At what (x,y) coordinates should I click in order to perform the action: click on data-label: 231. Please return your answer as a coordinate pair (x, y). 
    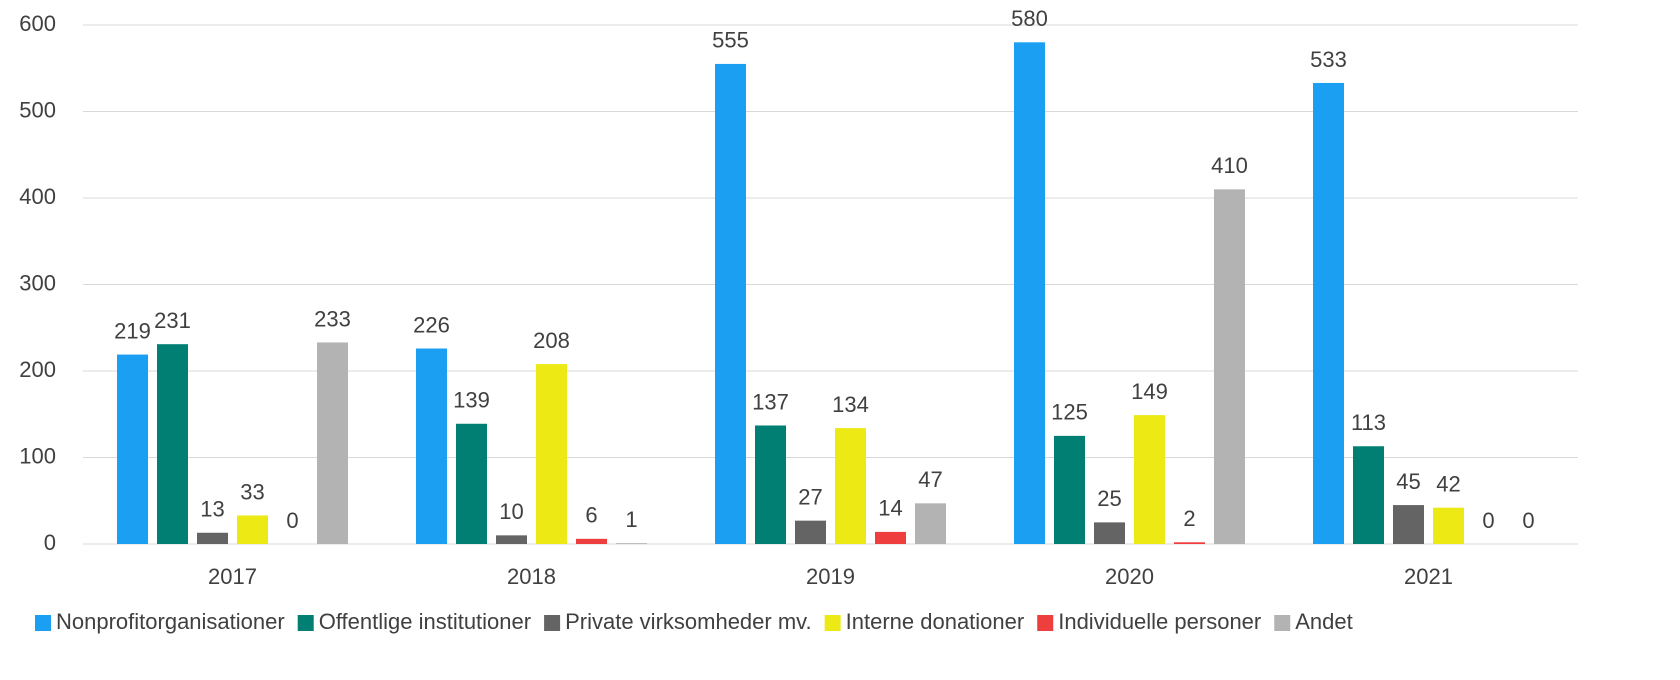
    Looking at the image, I should click on (172, 320).